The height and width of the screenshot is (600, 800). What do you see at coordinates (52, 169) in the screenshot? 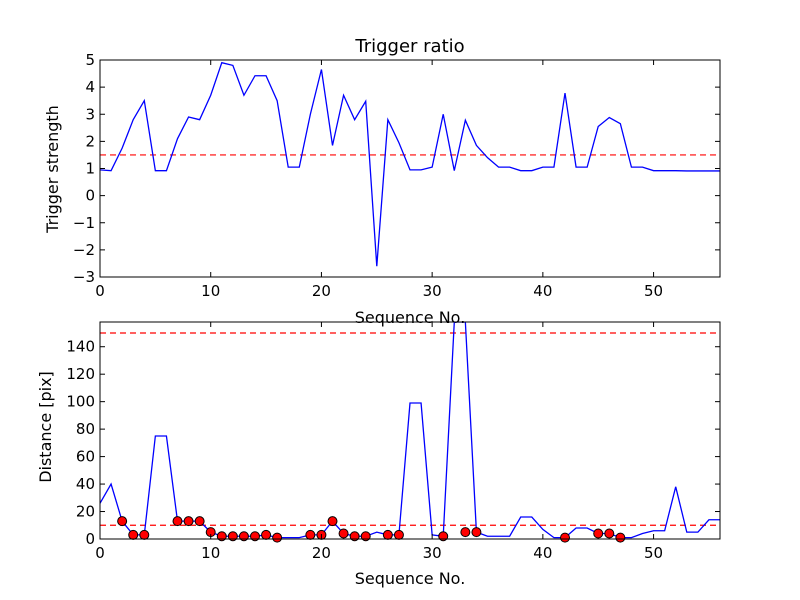
I see `y-axis-label: Trigger strength` at bounding box center [52, 169].